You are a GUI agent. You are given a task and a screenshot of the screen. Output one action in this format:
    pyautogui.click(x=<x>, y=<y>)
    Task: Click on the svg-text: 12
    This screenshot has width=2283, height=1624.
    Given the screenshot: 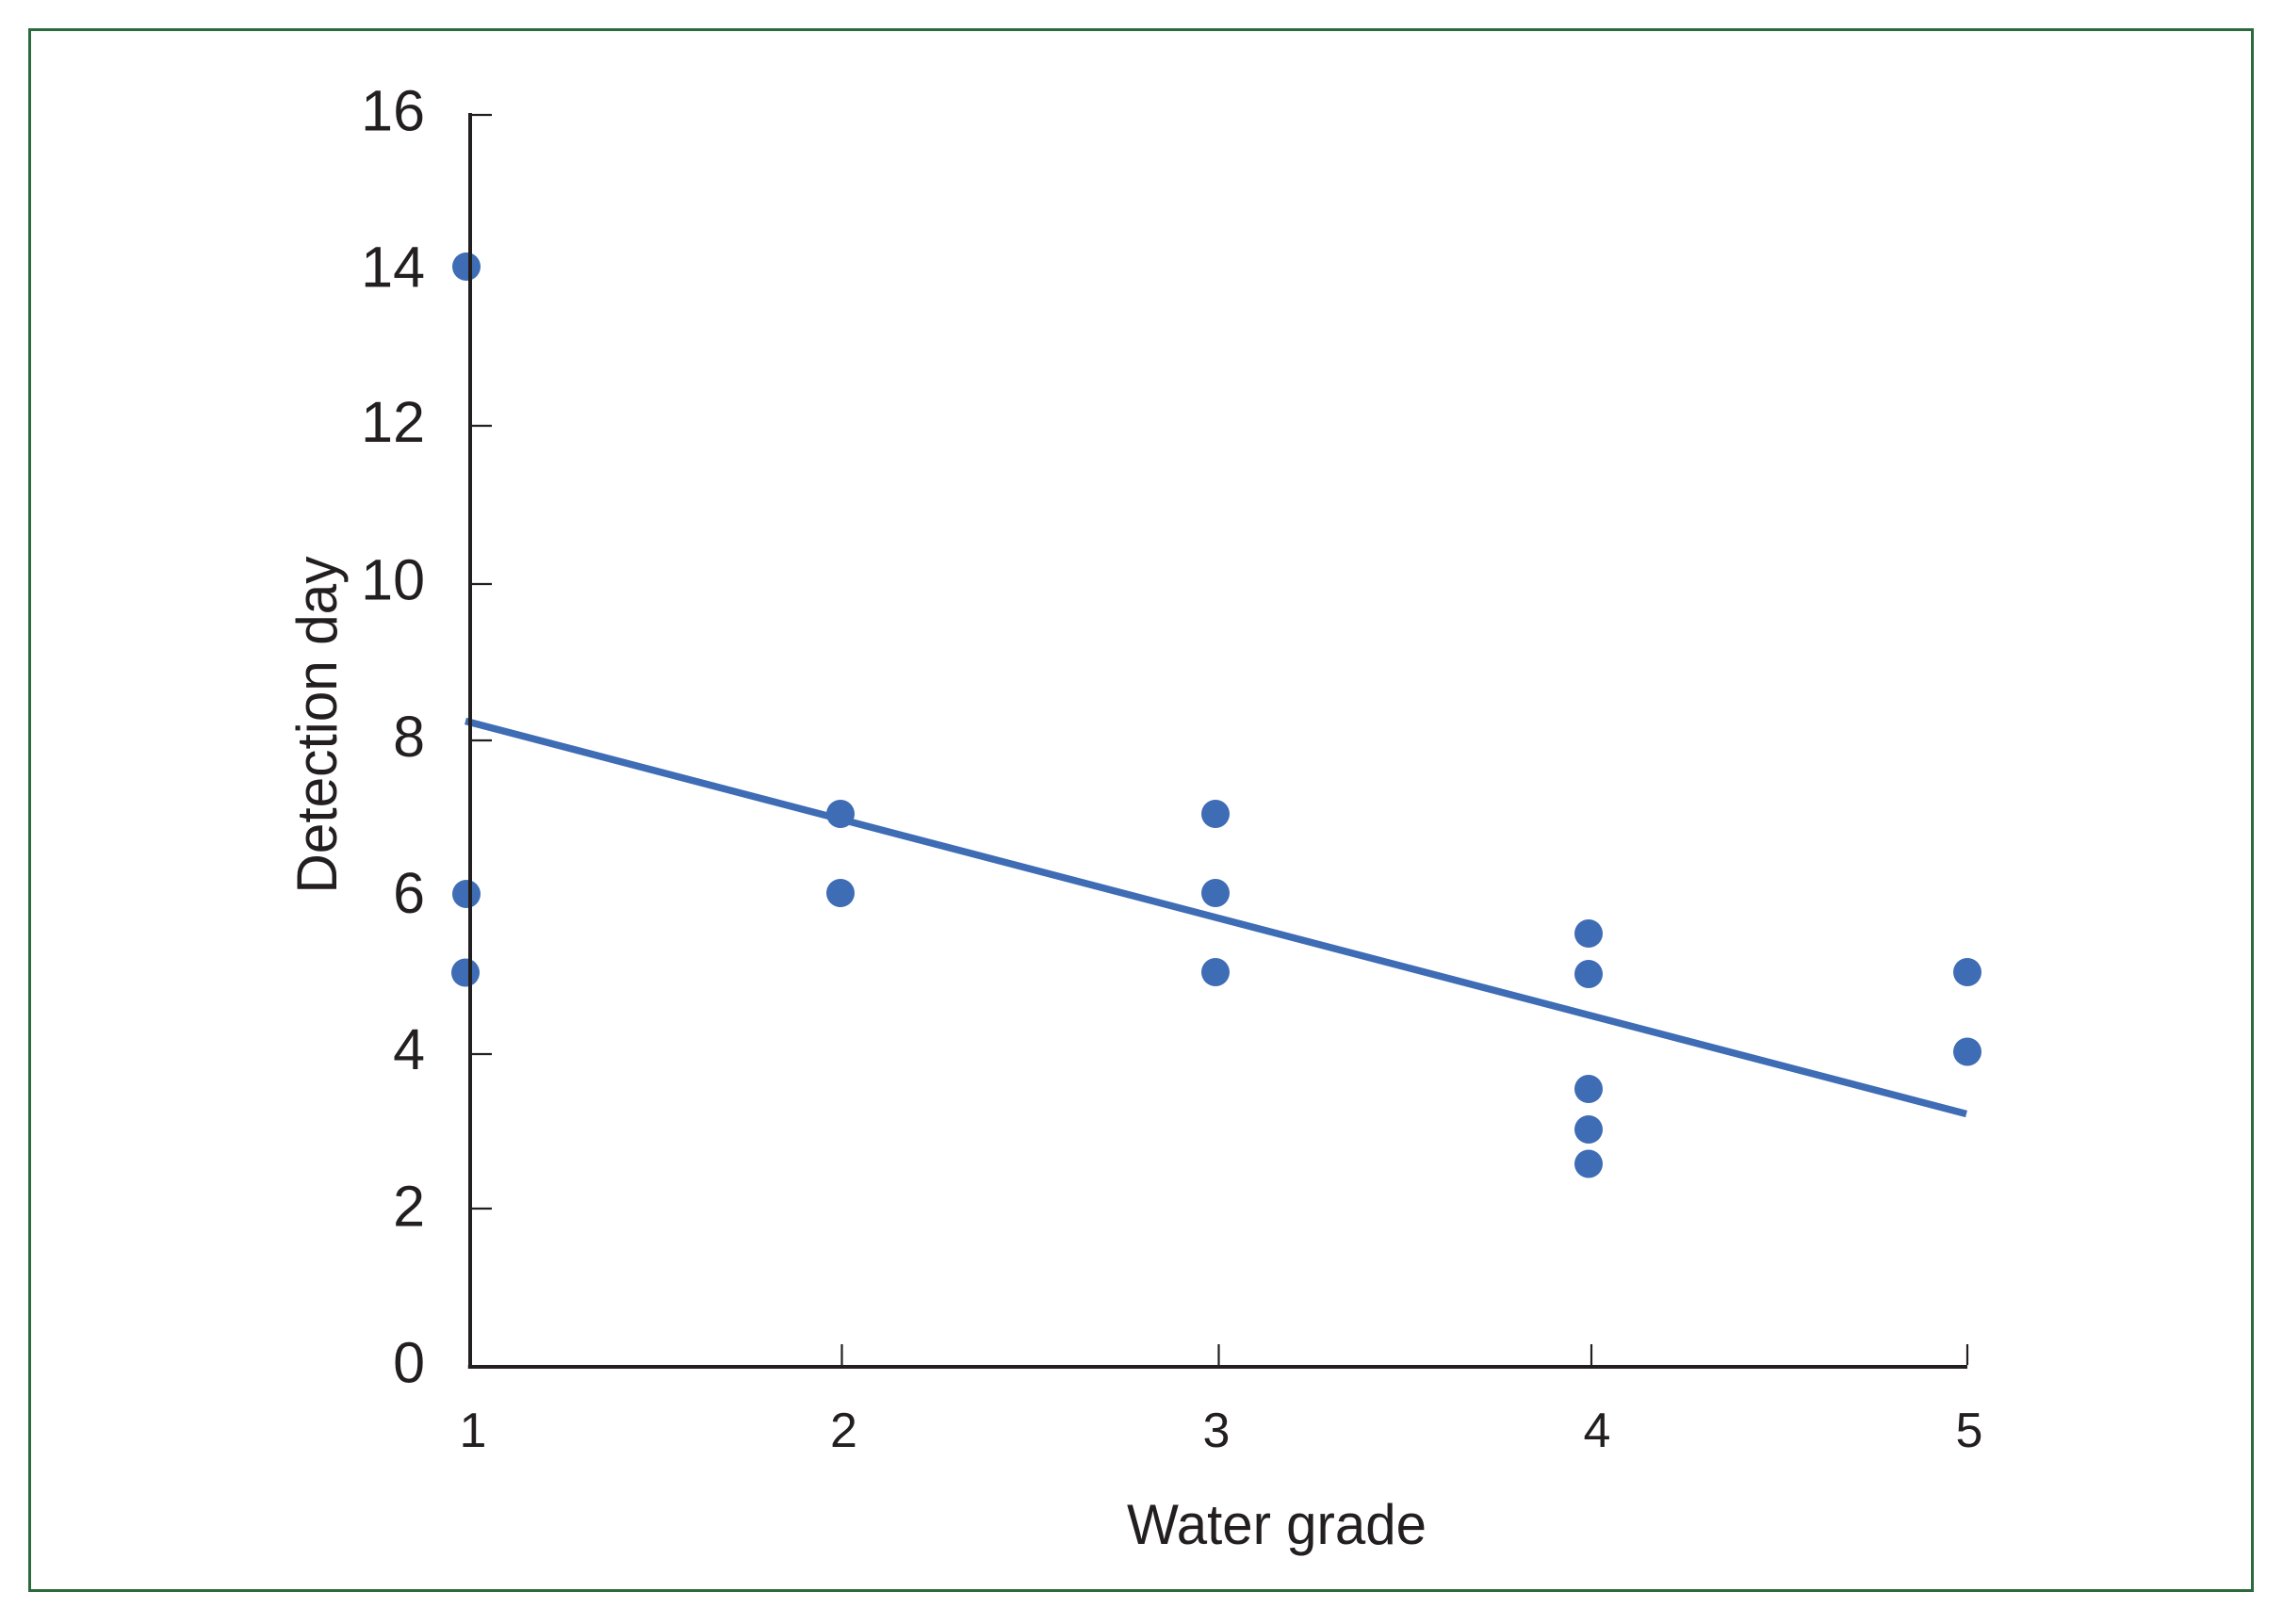 What is the action you would take?
    pyautogui.click(x=393, y=422)
    